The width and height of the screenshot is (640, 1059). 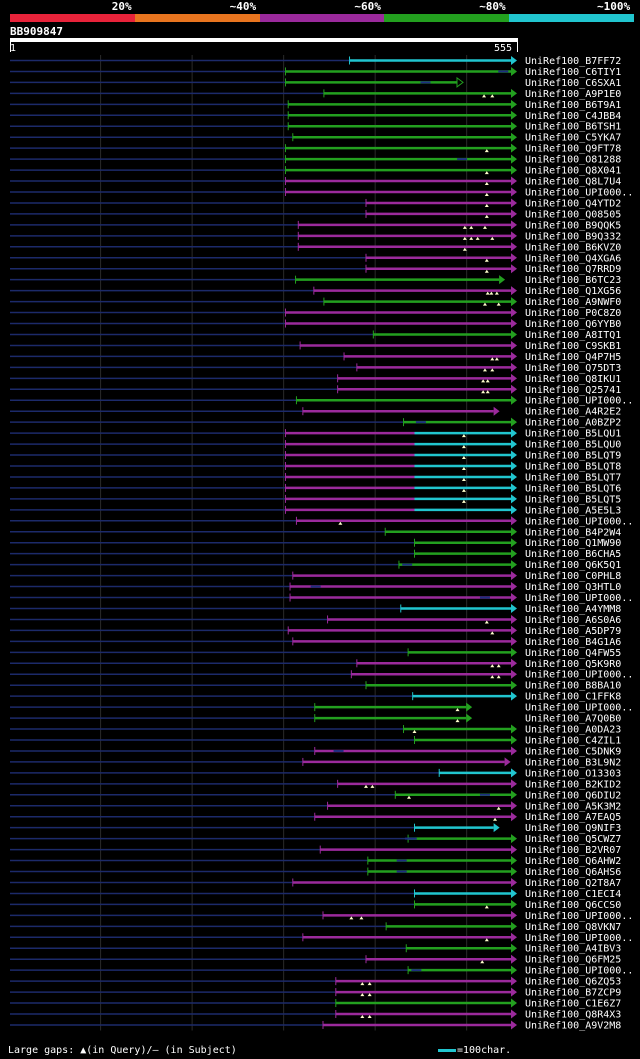 What do you see at coordinates (573, 1025) in the screenshot?
I see `hit-label: UniRef100_A9V2M8` at bounding box center [573, 1025].